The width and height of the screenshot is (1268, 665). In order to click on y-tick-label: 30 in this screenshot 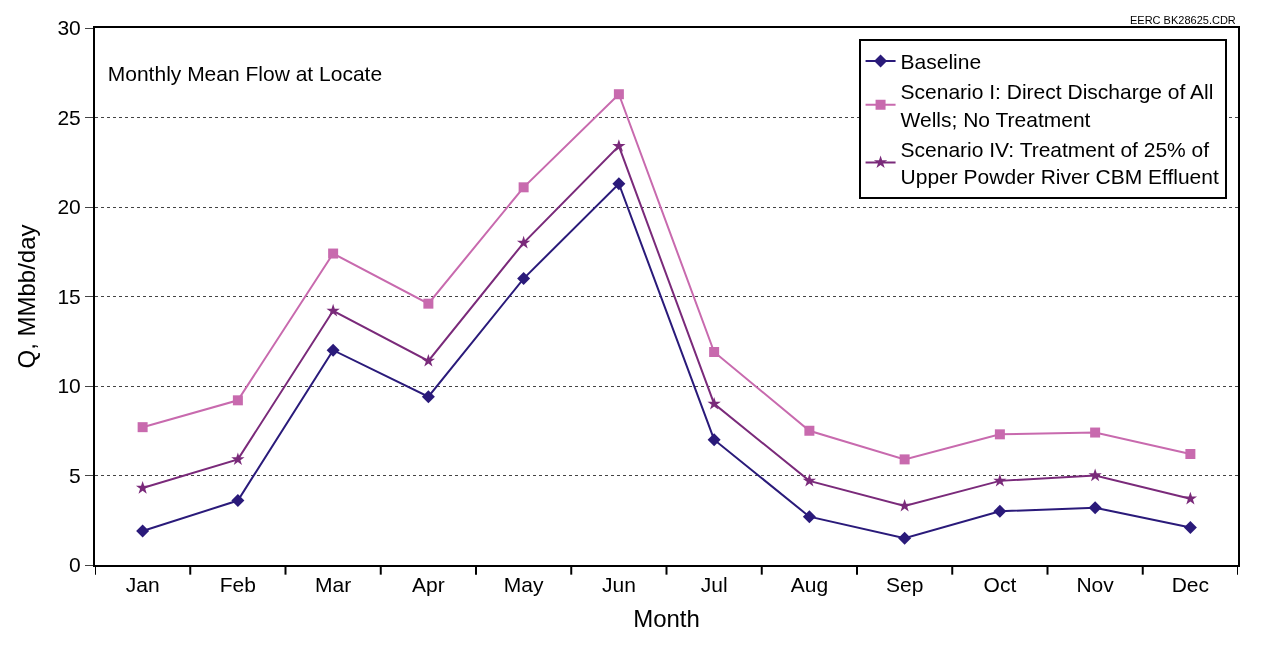, I will do `click(69, 28)`.